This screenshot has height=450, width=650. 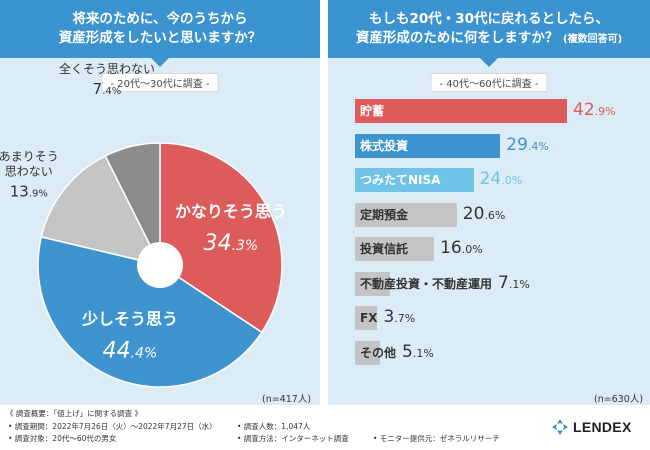 What do you see at coordinates (461, 248) in the screenshot?
I see `bar-value: 16.0%` at bounding box center [461, 248].